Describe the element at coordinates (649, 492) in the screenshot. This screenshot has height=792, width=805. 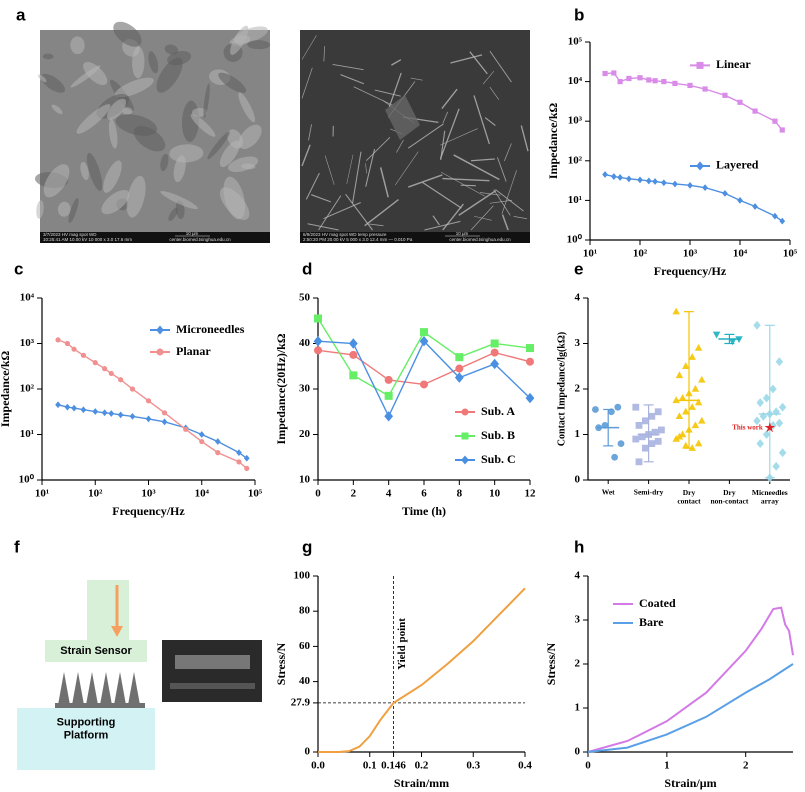
I see `x-tick-label: Semi-dry` at that location.